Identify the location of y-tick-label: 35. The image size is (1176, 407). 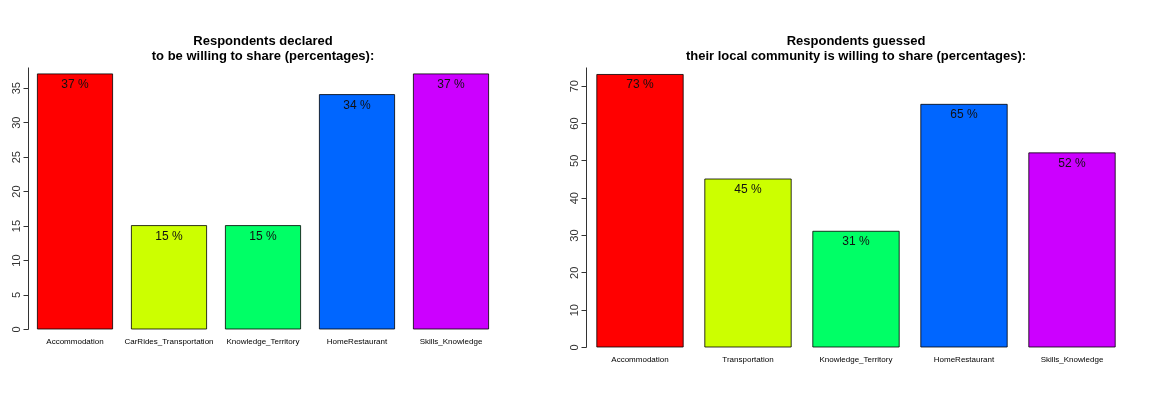
(15, 88).